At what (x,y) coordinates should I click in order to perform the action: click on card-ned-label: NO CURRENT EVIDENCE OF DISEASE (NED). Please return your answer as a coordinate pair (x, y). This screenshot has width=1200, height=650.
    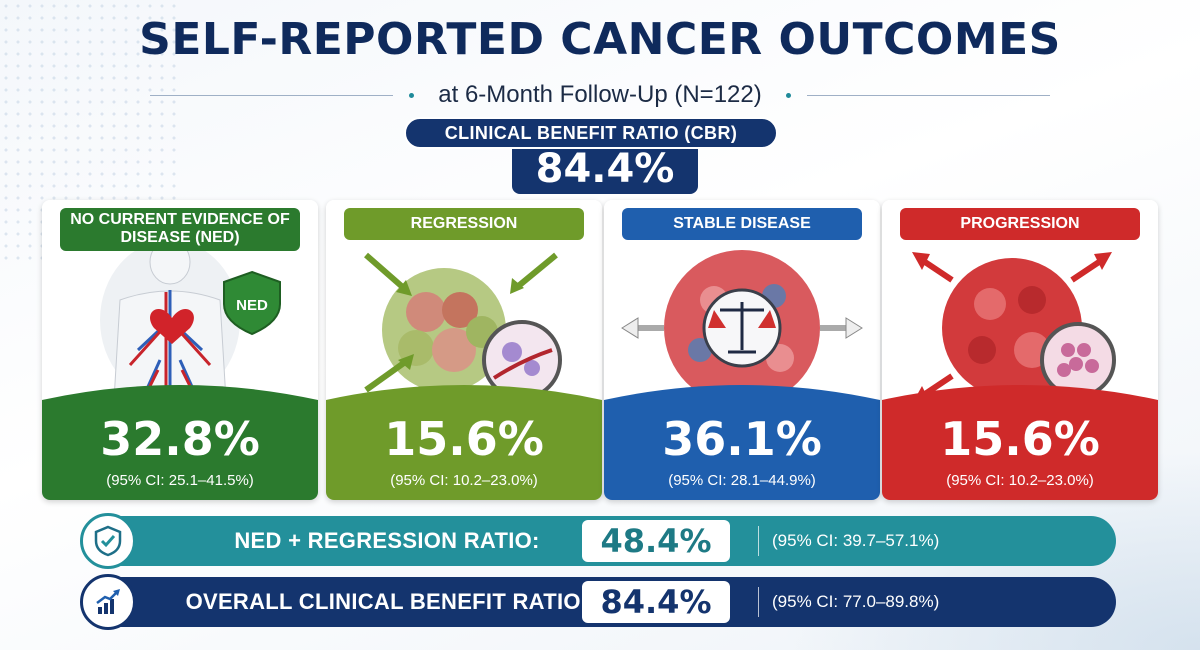
    Looking at the image, I should click on (180, 229).